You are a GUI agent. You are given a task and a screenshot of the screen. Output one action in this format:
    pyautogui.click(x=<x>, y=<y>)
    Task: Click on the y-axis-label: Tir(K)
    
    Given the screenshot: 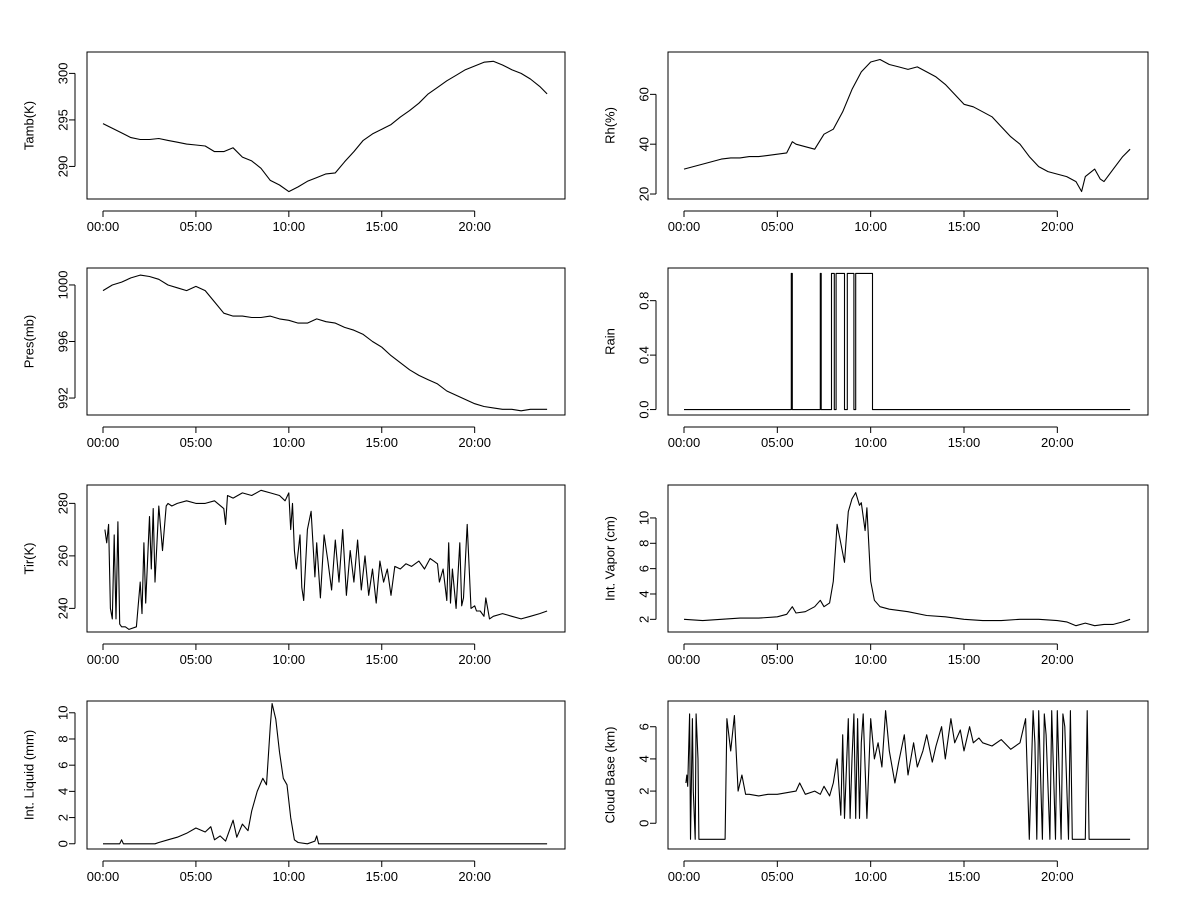 What is the action you would take?
    pyautogui.click(x=29, y=558)
    